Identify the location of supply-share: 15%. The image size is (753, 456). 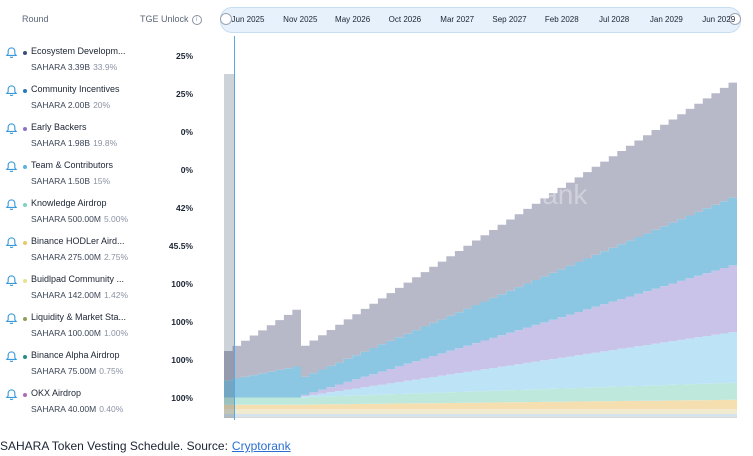
(102, 181).